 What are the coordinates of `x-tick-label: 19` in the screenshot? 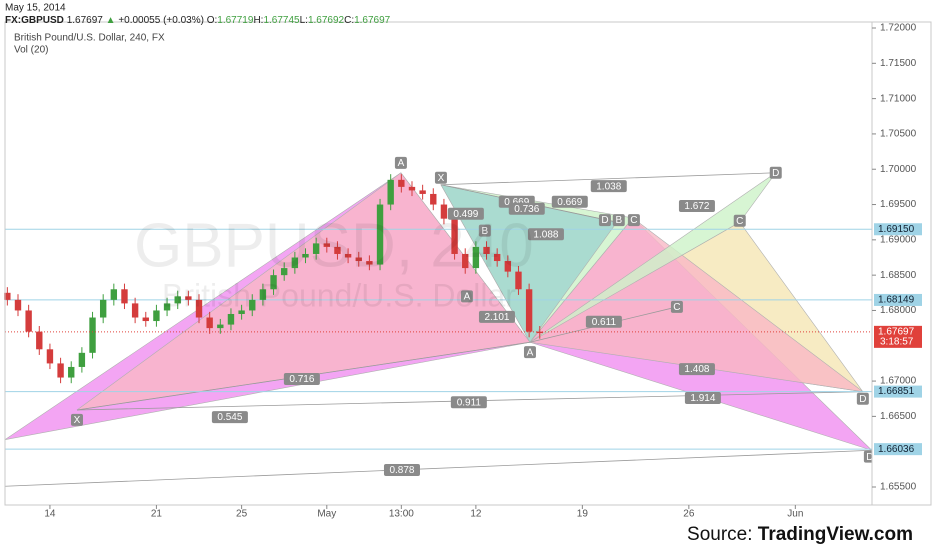 It's located at (583, 514).